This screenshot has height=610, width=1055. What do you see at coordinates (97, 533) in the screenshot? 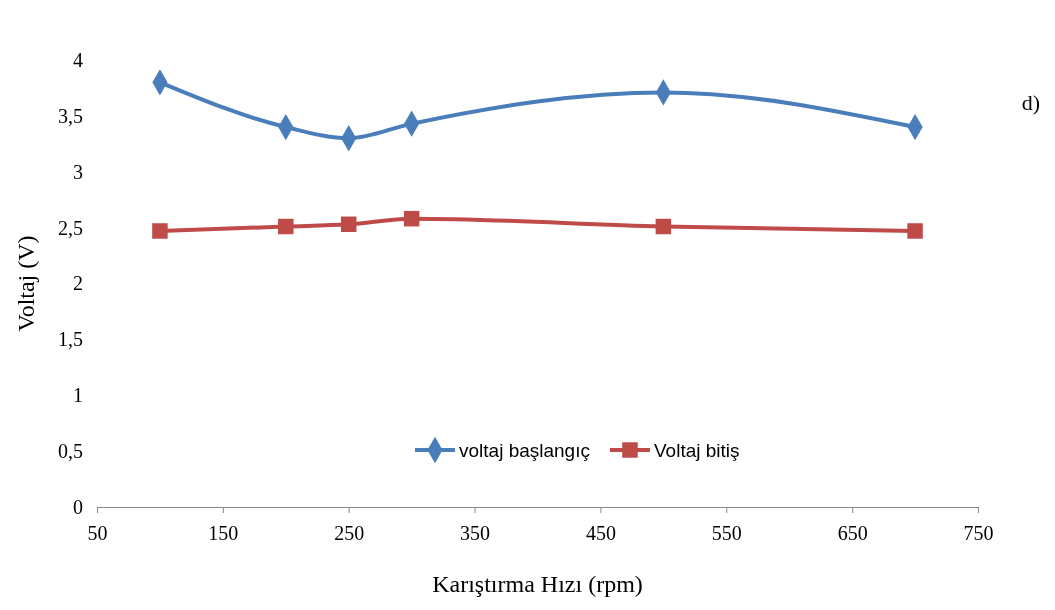
I see `x-tick-label: 50` at bounding box center [97, 533].